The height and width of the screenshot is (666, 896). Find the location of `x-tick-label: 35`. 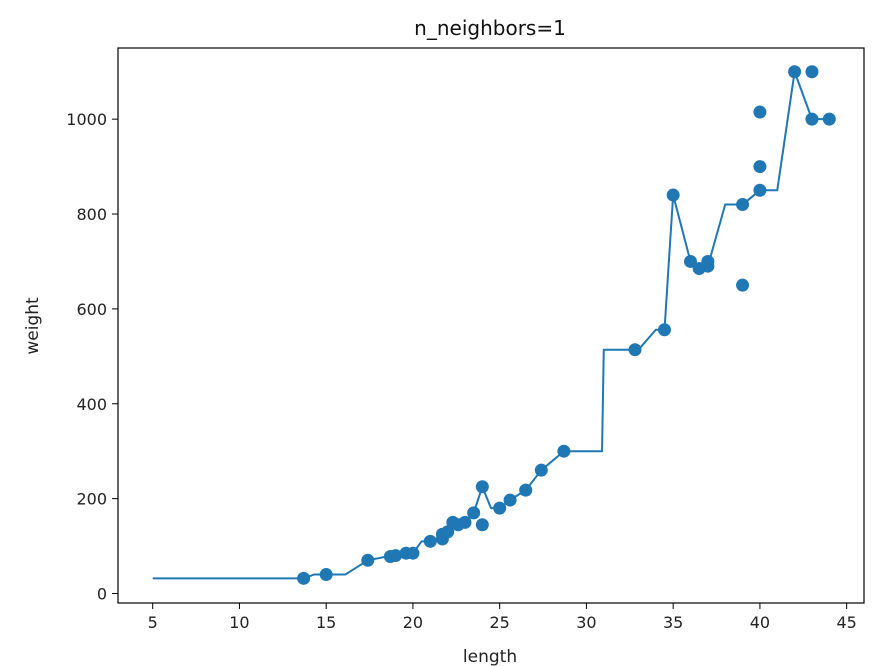

x-tick-label: 35 is located at coordinates (673, 622).